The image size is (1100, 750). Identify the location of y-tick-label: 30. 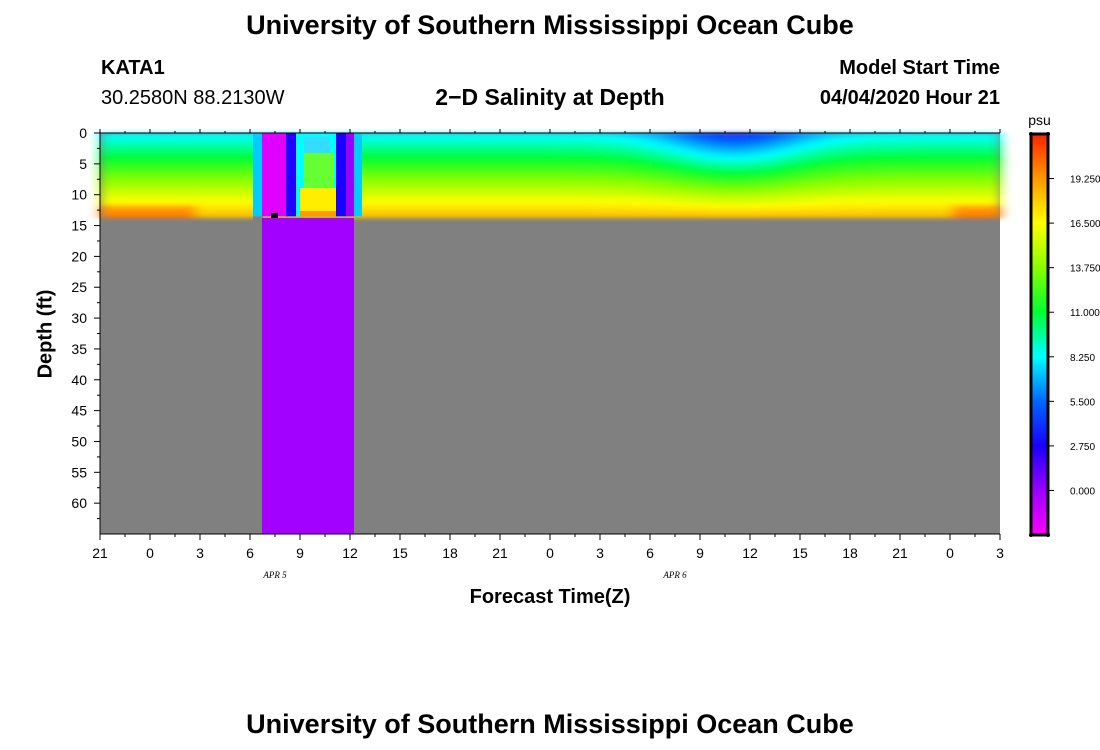
(79, 318).